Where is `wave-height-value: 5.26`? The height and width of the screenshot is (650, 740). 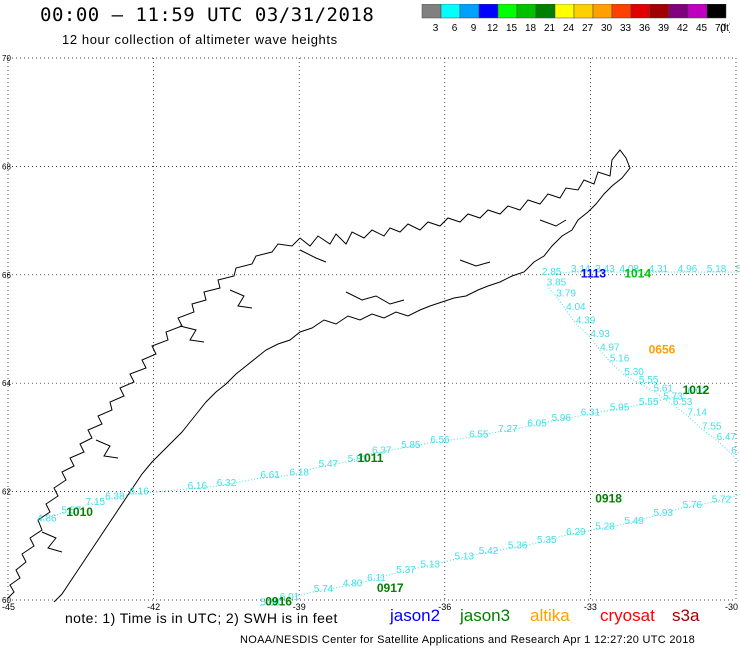
wave-height-value: 5.26 is located at coordinates (738, 269).